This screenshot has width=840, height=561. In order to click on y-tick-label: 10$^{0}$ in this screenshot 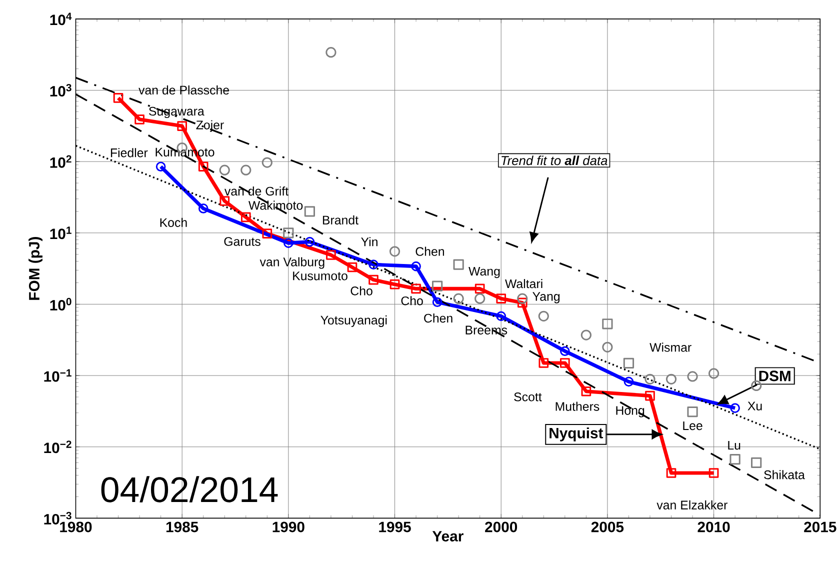, I will do `click(61, 304)`.